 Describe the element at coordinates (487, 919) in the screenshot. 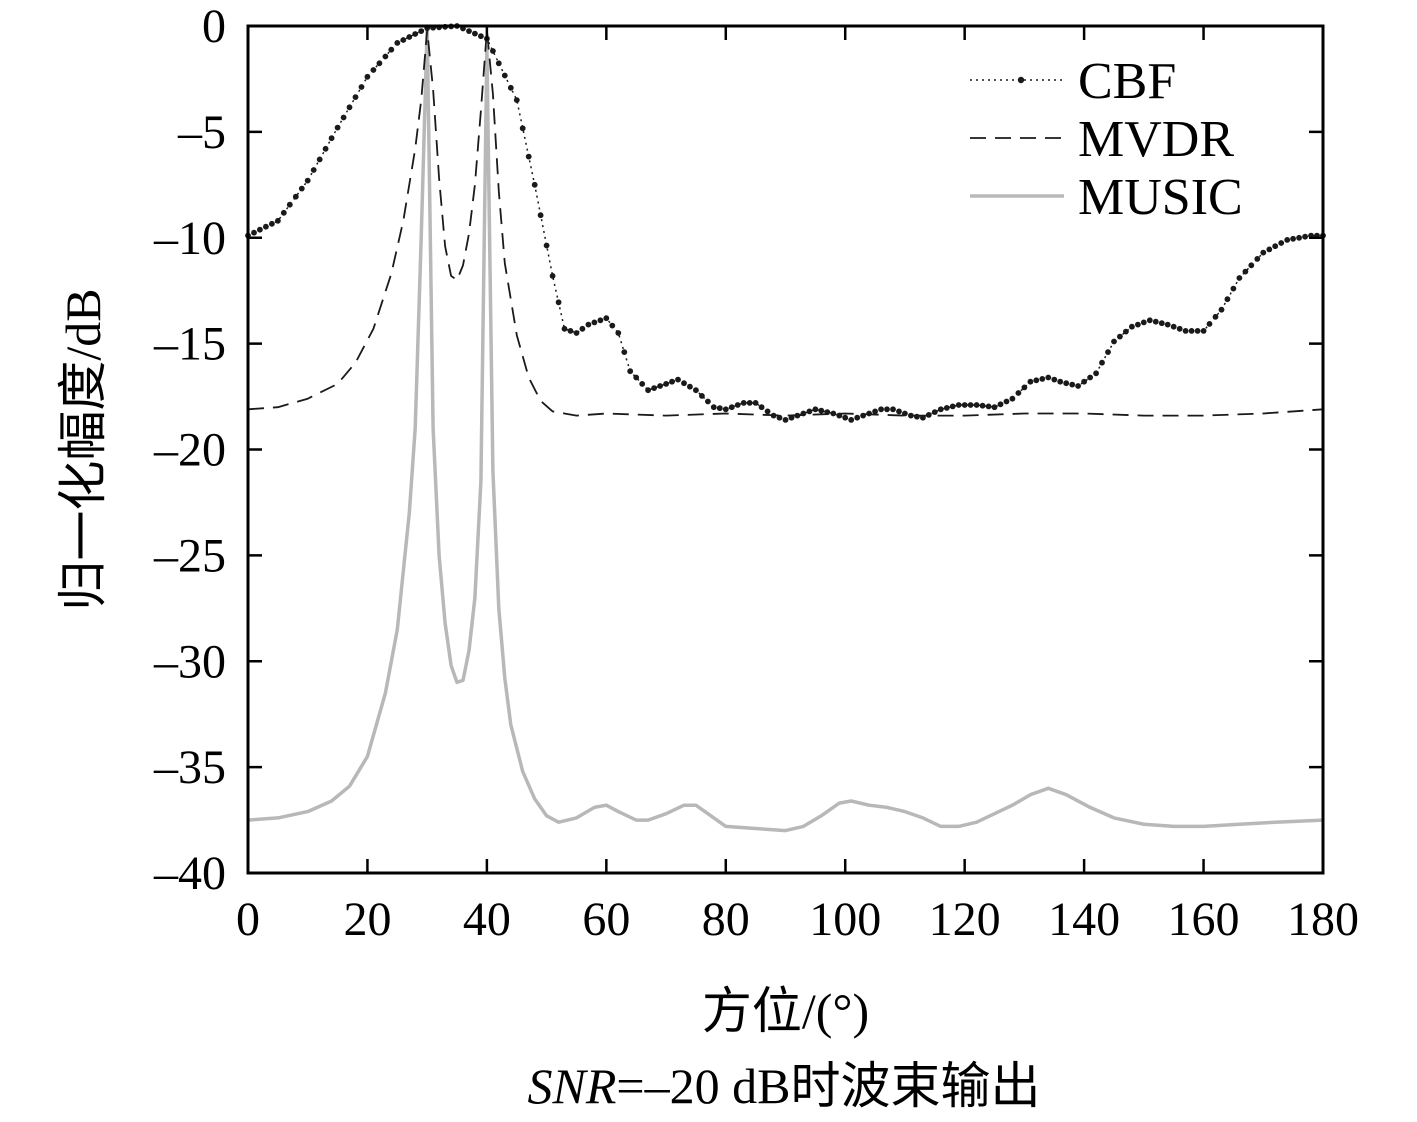

I see `x-tick-label: 40` at that location.